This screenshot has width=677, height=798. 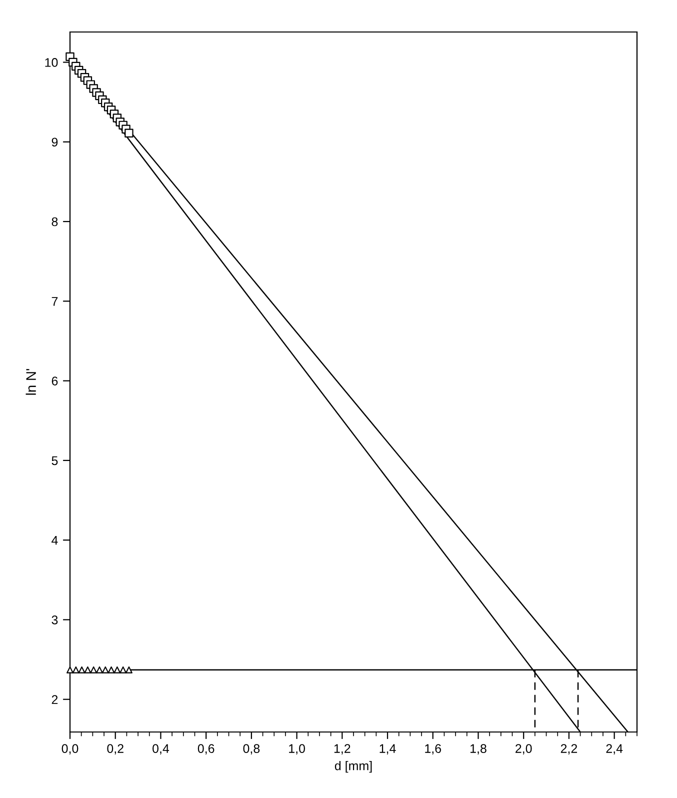 What do you see at coordinates (524, 749) in the screenshot?
I see `x-tick-label: 2,0` at bounding box center [524, 749].